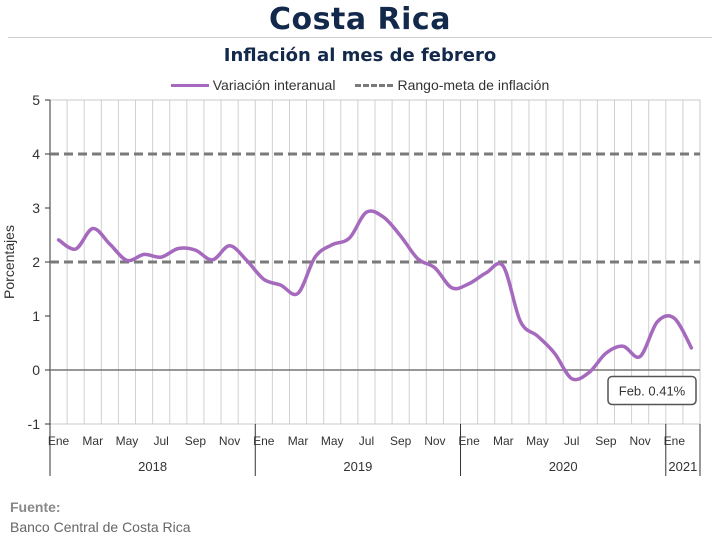 This screenshot has width=720, height=541. Describe the element at coordinates (36, 100) in the screenshot. I see `y-tick-label: 5` at that location.